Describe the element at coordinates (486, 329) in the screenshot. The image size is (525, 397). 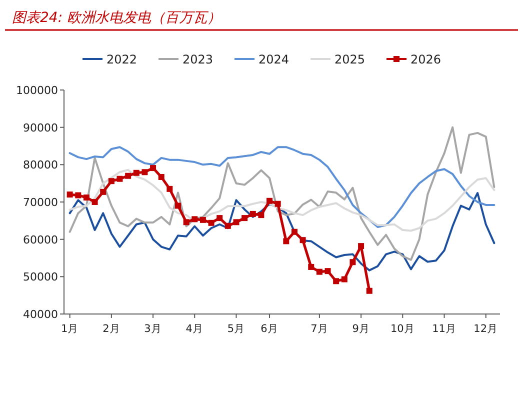
I see `x-tick-label: 12月` at that location.